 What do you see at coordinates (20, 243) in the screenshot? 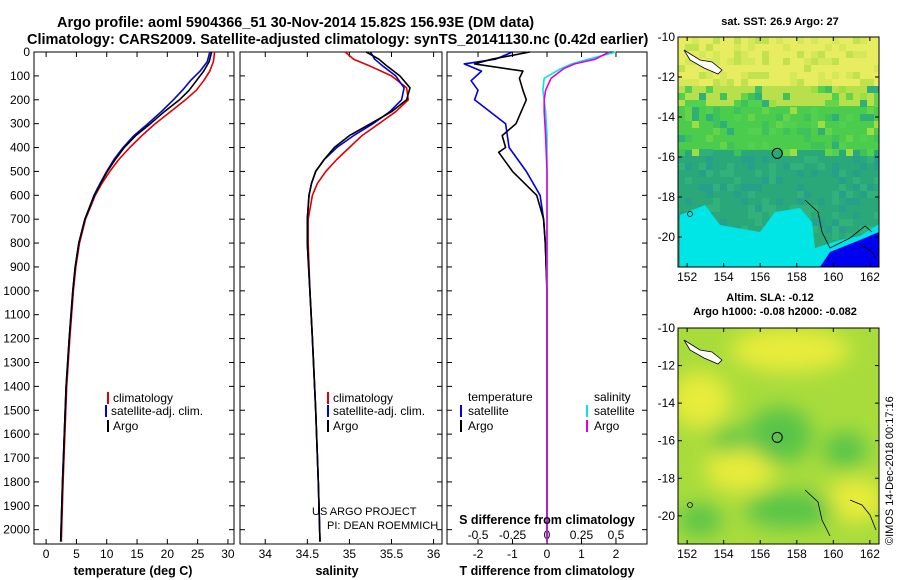
I see `y-tick-label: 800` at bounding box center [20, 243].